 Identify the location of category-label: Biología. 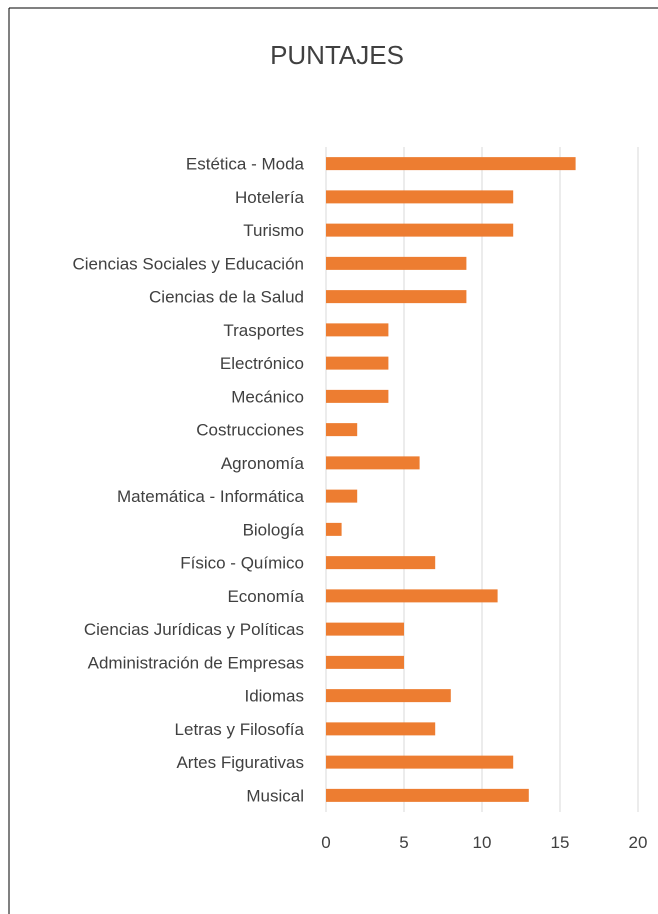
(274, 529).